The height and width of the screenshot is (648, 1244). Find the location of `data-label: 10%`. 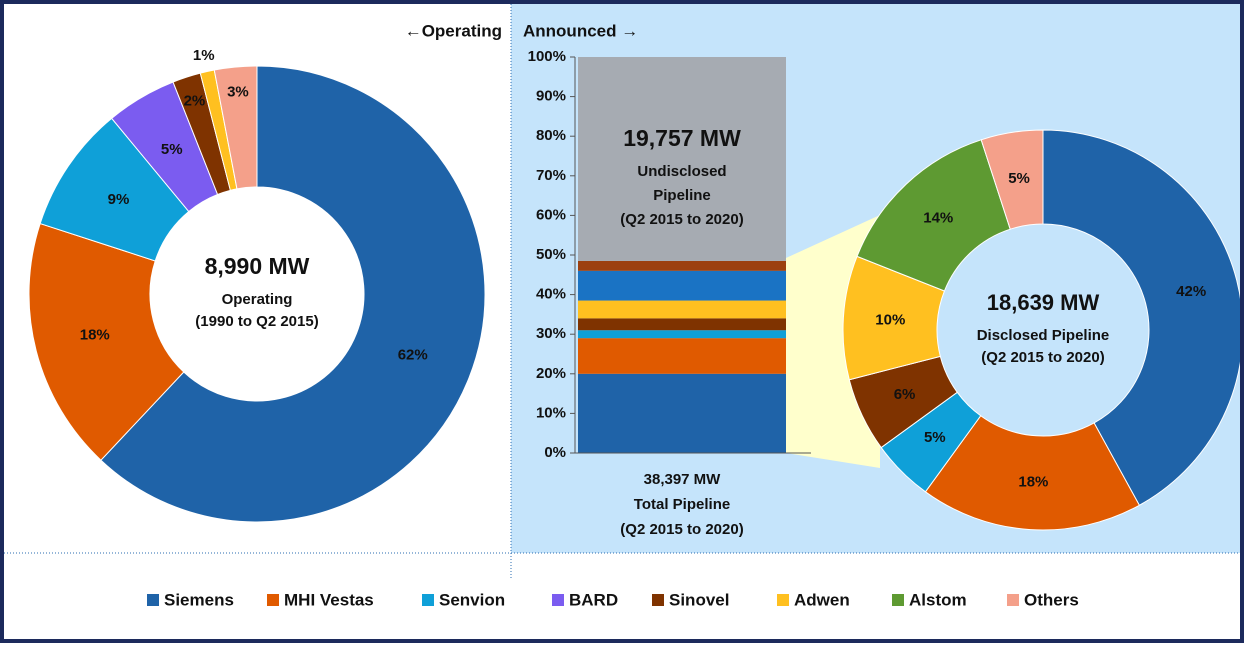

data-label: 10% is located at coordinates (890, 319).